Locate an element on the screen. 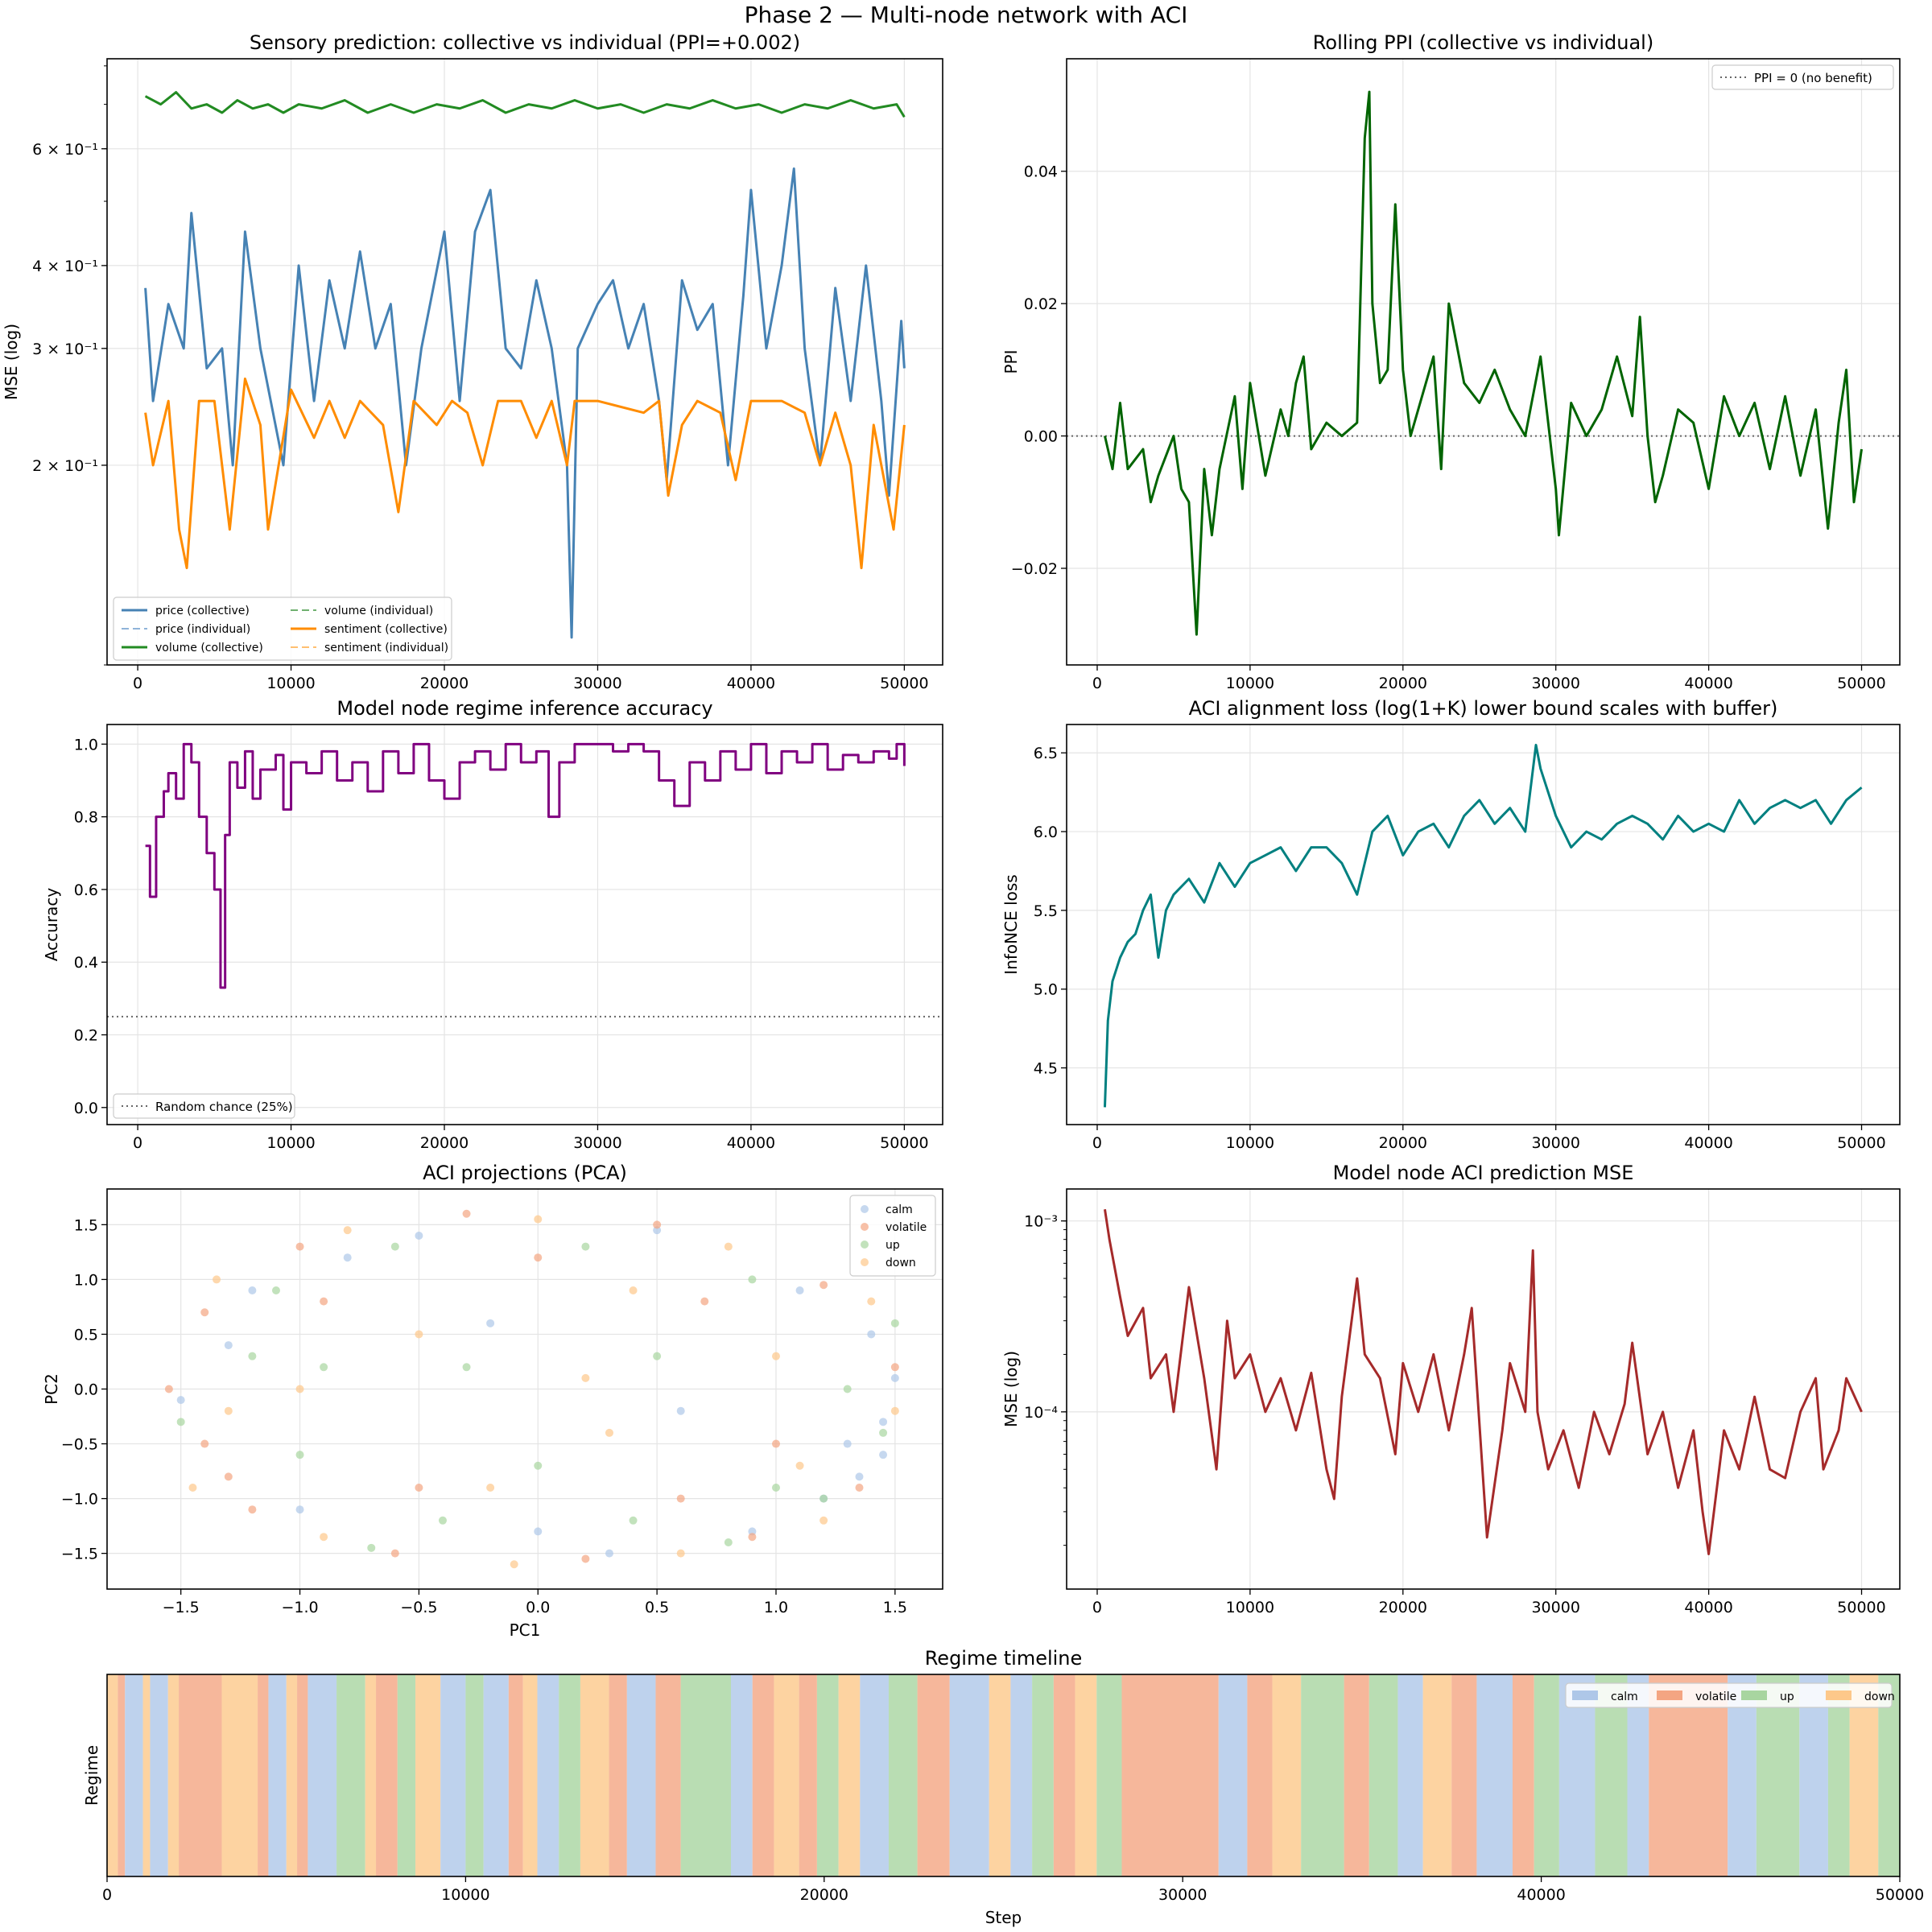 This screenshot has height=1932, width=1932. y-tick-label: 0.4 is located at coordinates (86, 963).